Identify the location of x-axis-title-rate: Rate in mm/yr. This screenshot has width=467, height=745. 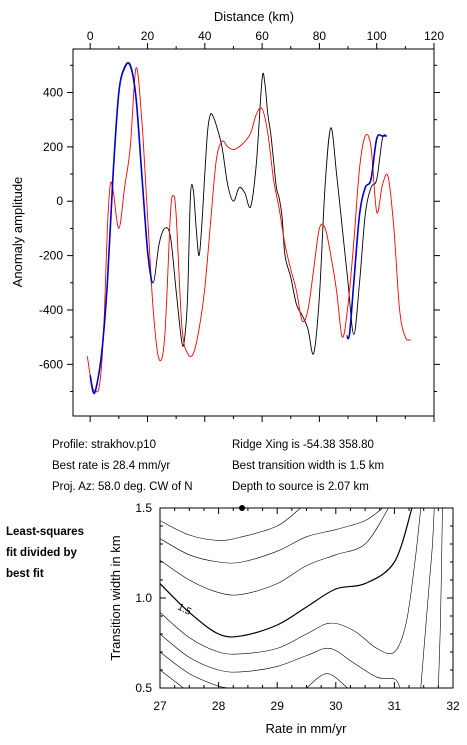
(307, 728).